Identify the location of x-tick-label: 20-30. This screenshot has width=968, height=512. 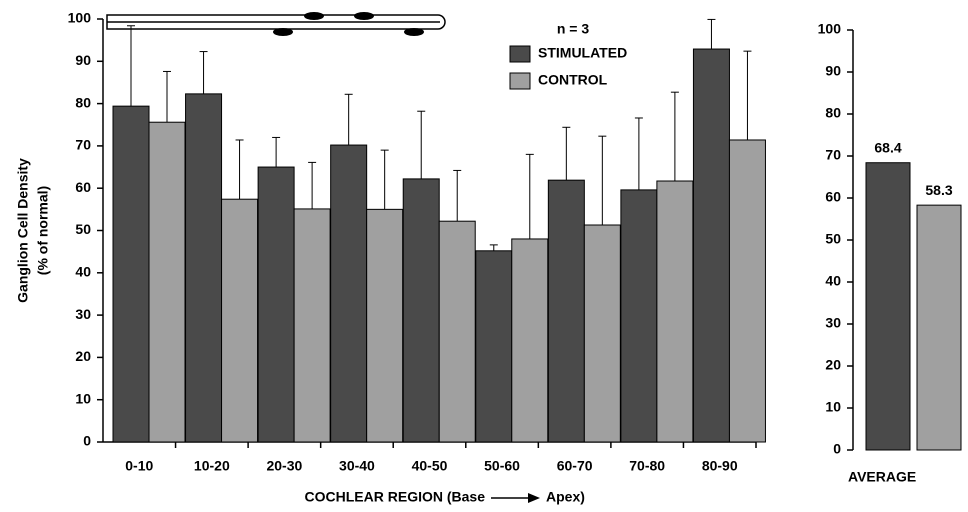
(284, 466).